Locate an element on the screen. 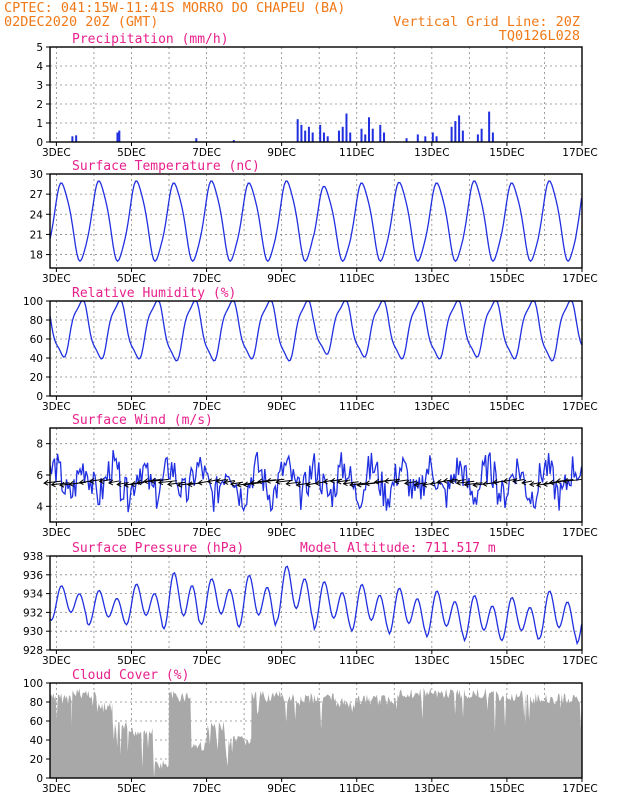 The width and height of the screenshot is (618, 800). panel-frame is located at coordinates (316, 348).